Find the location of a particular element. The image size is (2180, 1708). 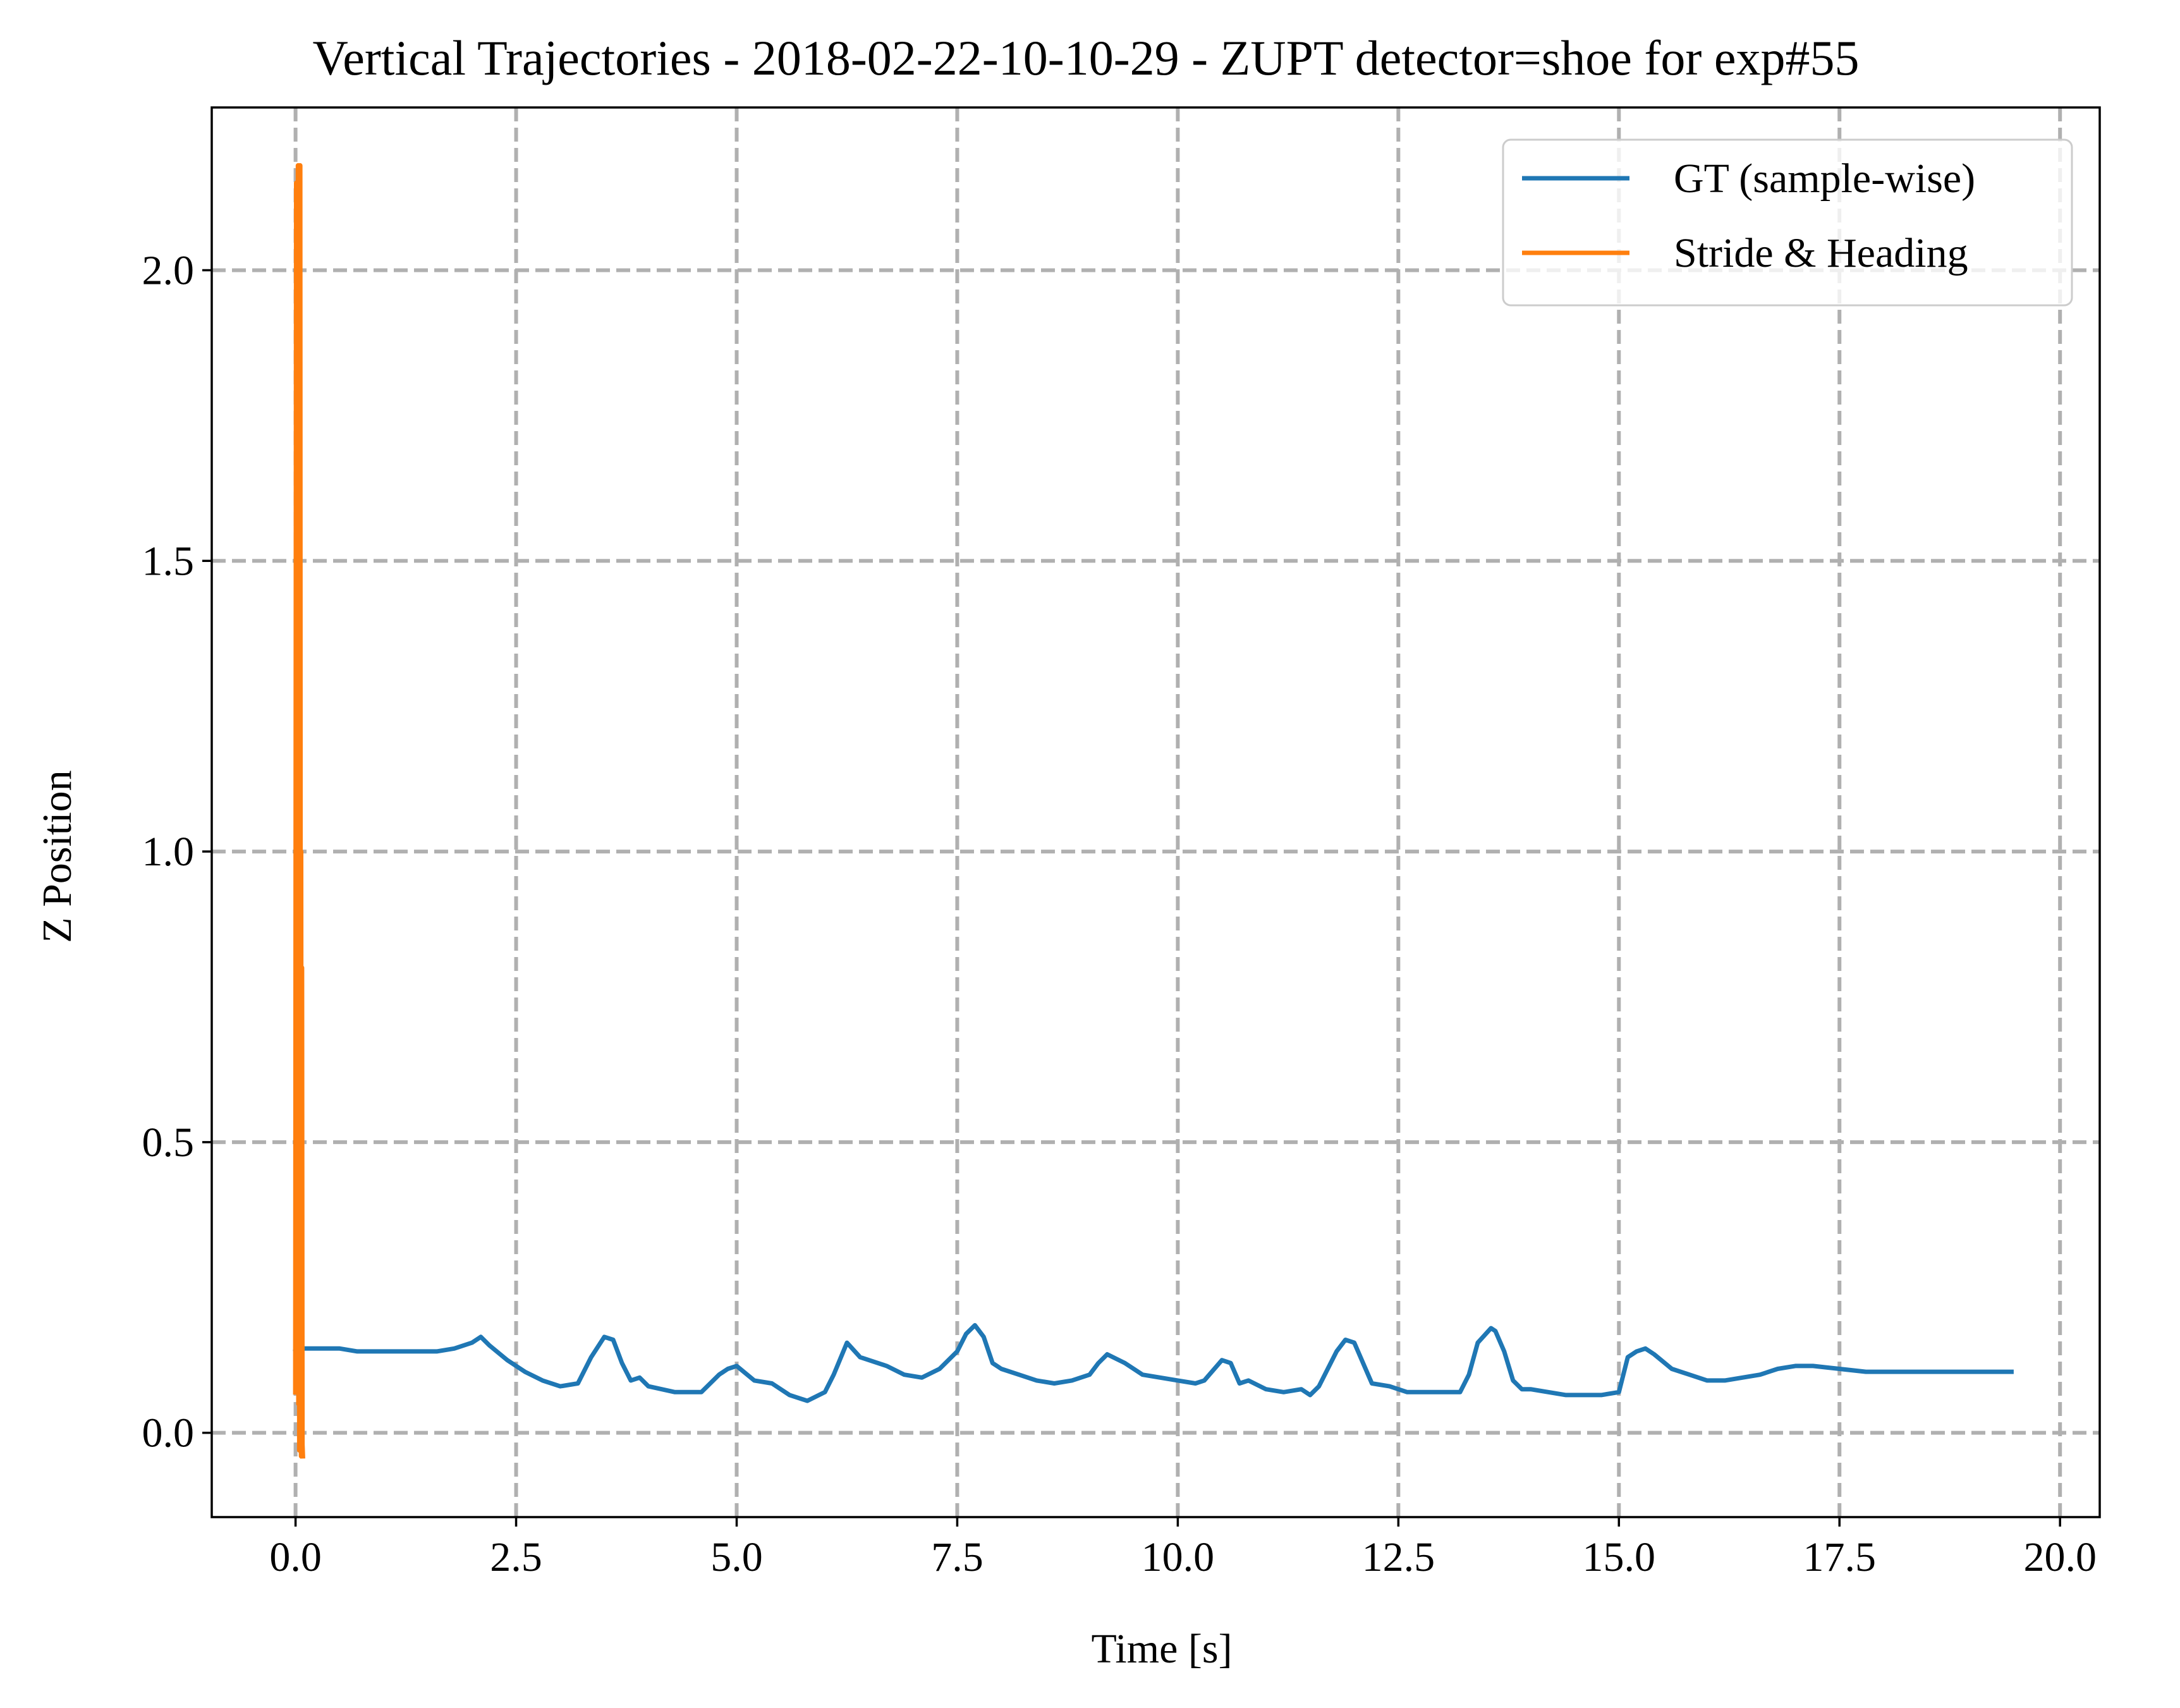

y-tick-label: 2.0 is located at coordinates (168, 270).